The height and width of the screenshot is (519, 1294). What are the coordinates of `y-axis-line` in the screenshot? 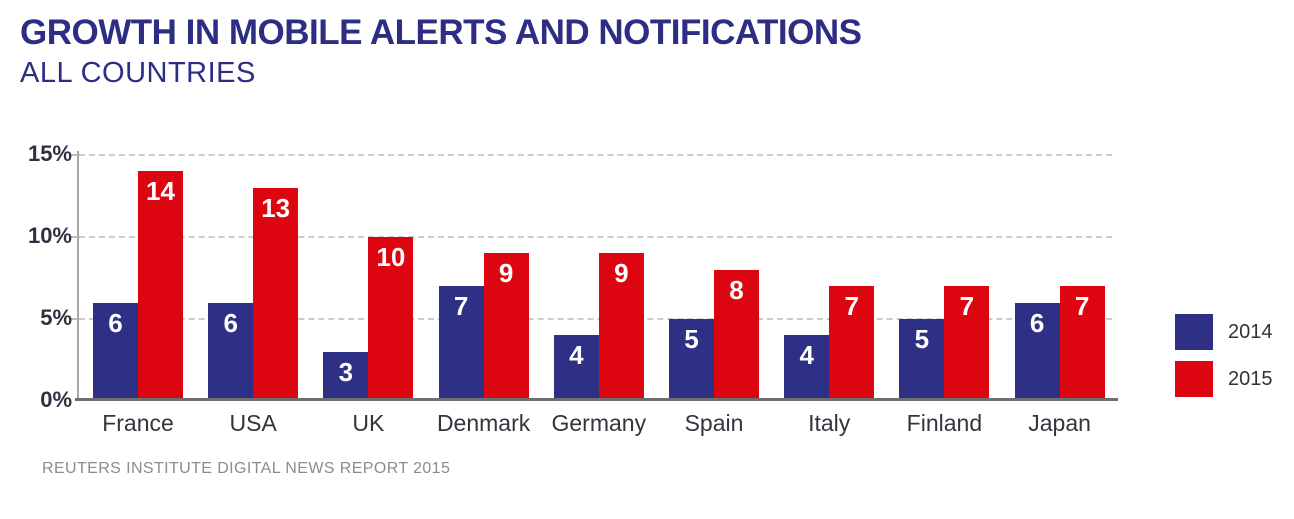 It's located at (78, 276).